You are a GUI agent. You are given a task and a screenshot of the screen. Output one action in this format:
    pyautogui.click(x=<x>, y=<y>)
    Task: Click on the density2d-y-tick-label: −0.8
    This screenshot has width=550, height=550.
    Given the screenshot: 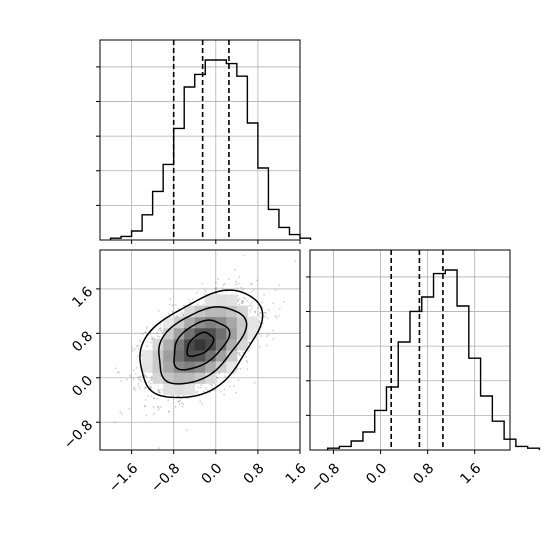 What is the action you would take?
    pyautogui.click(x=78, y=434)
    